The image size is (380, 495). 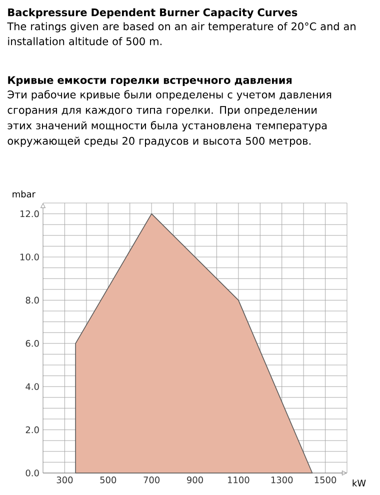 I want to click on y-axis-title: mbar, so click(x=24, y=194).